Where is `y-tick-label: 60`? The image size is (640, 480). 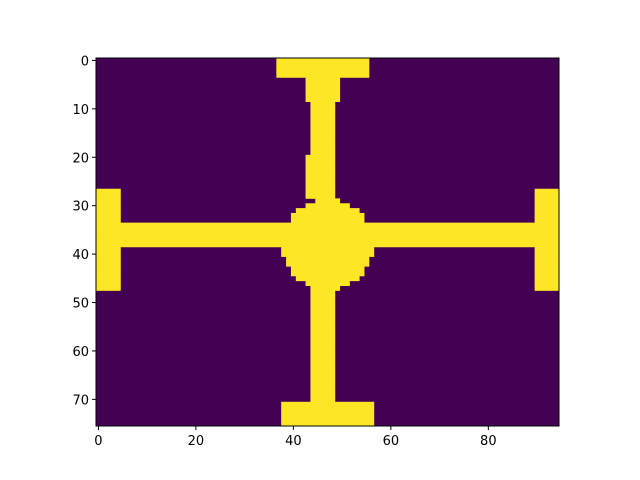 y-tick-label: 60 is located at coordinates (80, 352).